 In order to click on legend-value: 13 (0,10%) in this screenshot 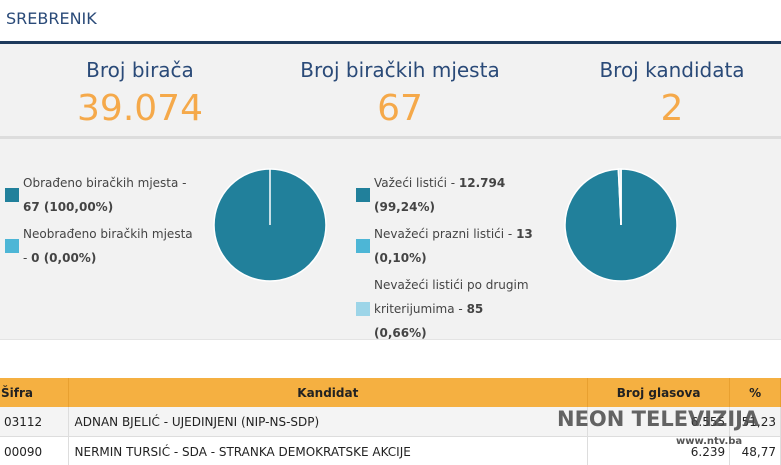, I will do `click(453, 246)`.